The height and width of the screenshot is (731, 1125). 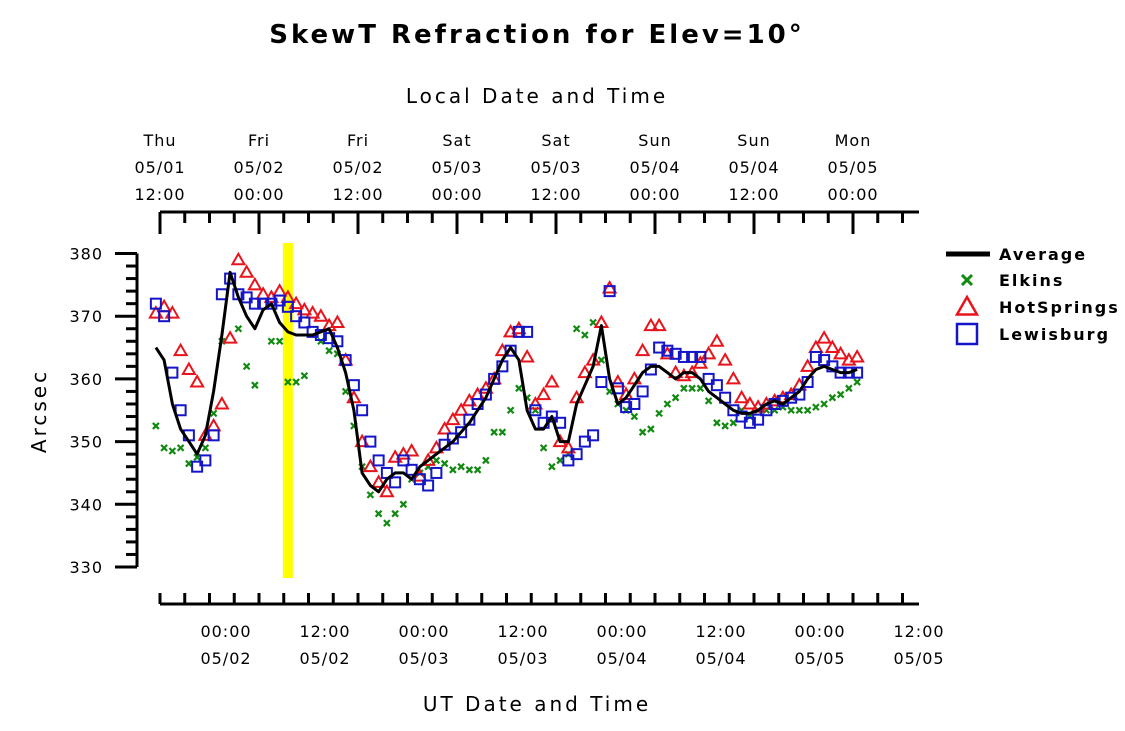 What do you see at coordinates (819, 658) in the screenshot?
I see `bottom-tick-date: 05/05` at bounding box center [819, 658].